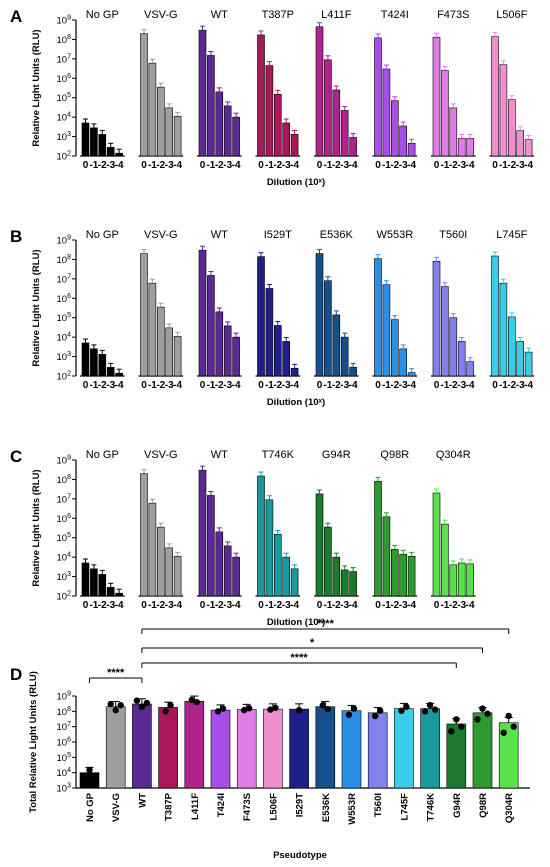  Describe the element at coordinates (453, 15) in the screenshot. I see `group-label: F473S` at that location.